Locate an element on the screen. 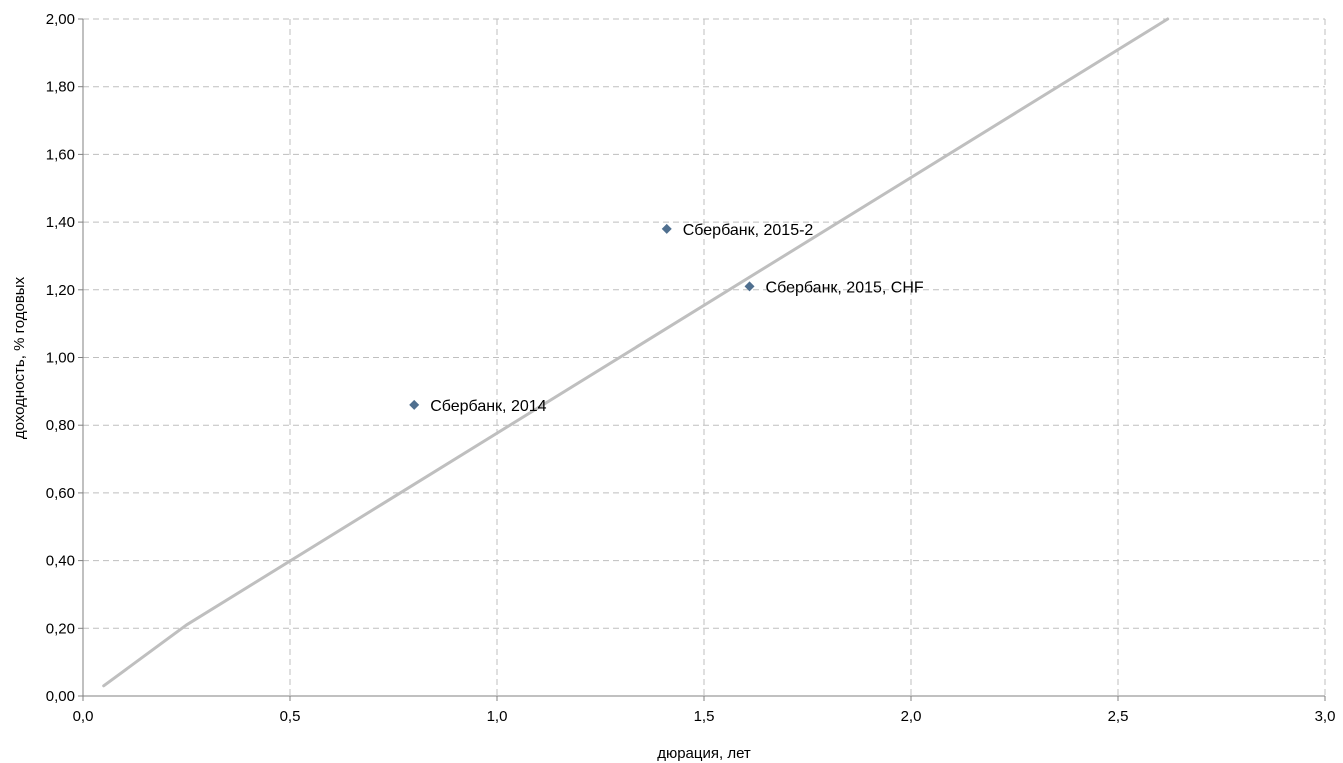  y-tick-label: 1,60 is located at coordinates (60, 154).